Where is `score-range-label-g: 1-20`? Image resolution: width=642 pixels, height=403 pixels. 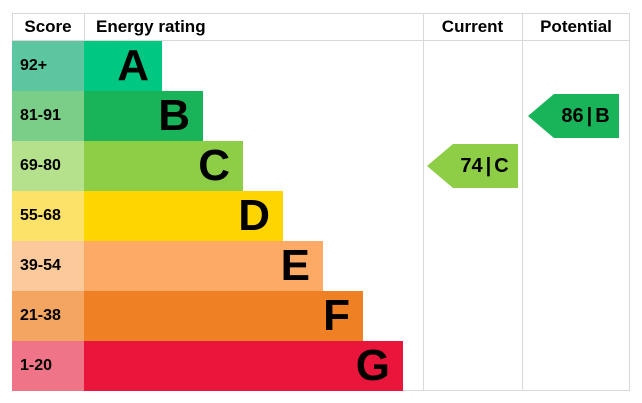
score-range-label-g: 1-20 is located at coordinates (48, 366).